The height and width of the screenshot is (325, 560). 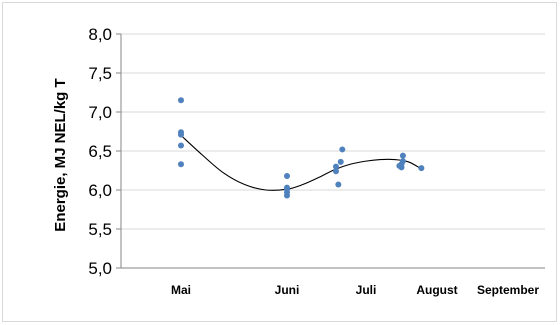 I want to click on trendline, so click(x=301, y=162).